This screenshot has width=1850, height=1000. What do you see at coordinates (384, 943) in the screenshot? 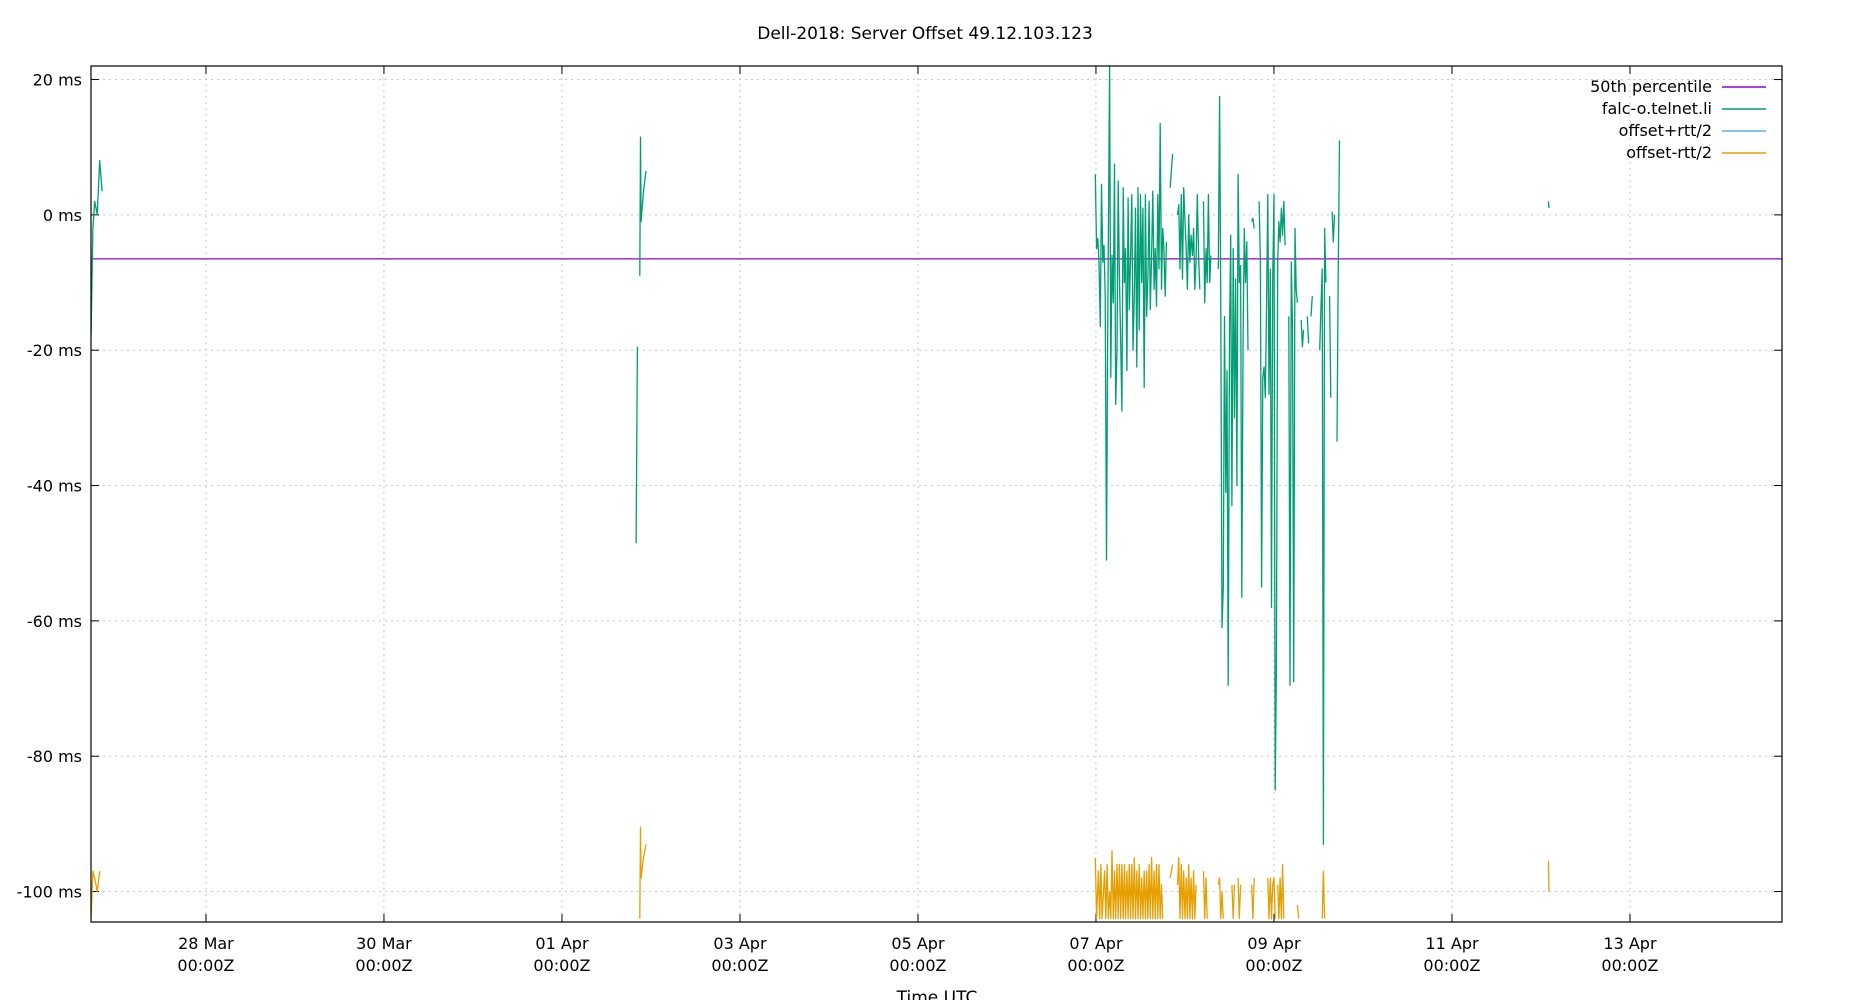
I see `x-tick-label: 30 Mar` at bounding box center [384, 943].